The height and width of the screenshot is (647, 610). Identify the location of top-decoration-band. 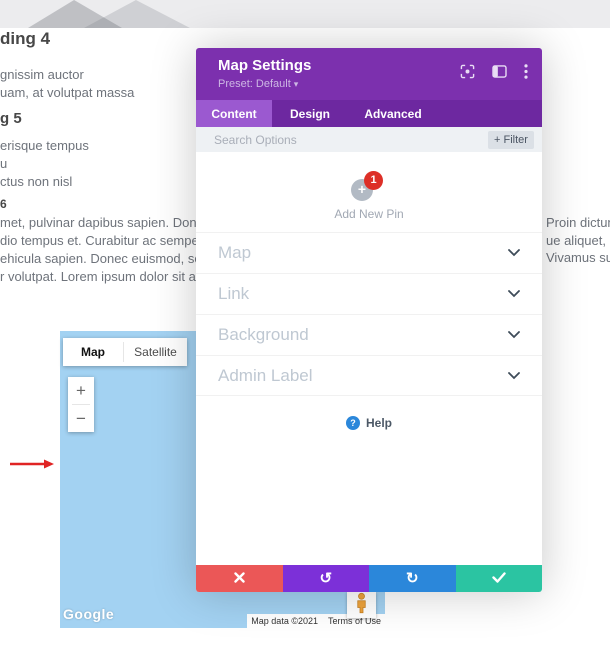
(305, 14).